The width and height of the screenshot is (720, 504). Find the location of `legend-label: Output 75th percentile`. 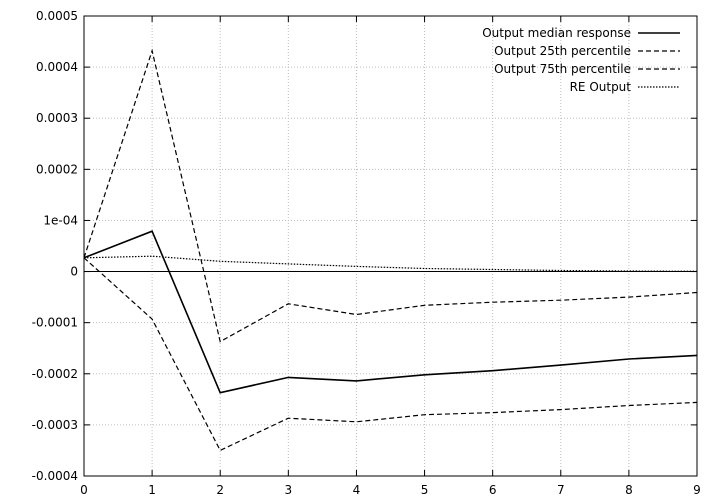

legend-label: Output 75th percentile is located at coordinates (562, 69).